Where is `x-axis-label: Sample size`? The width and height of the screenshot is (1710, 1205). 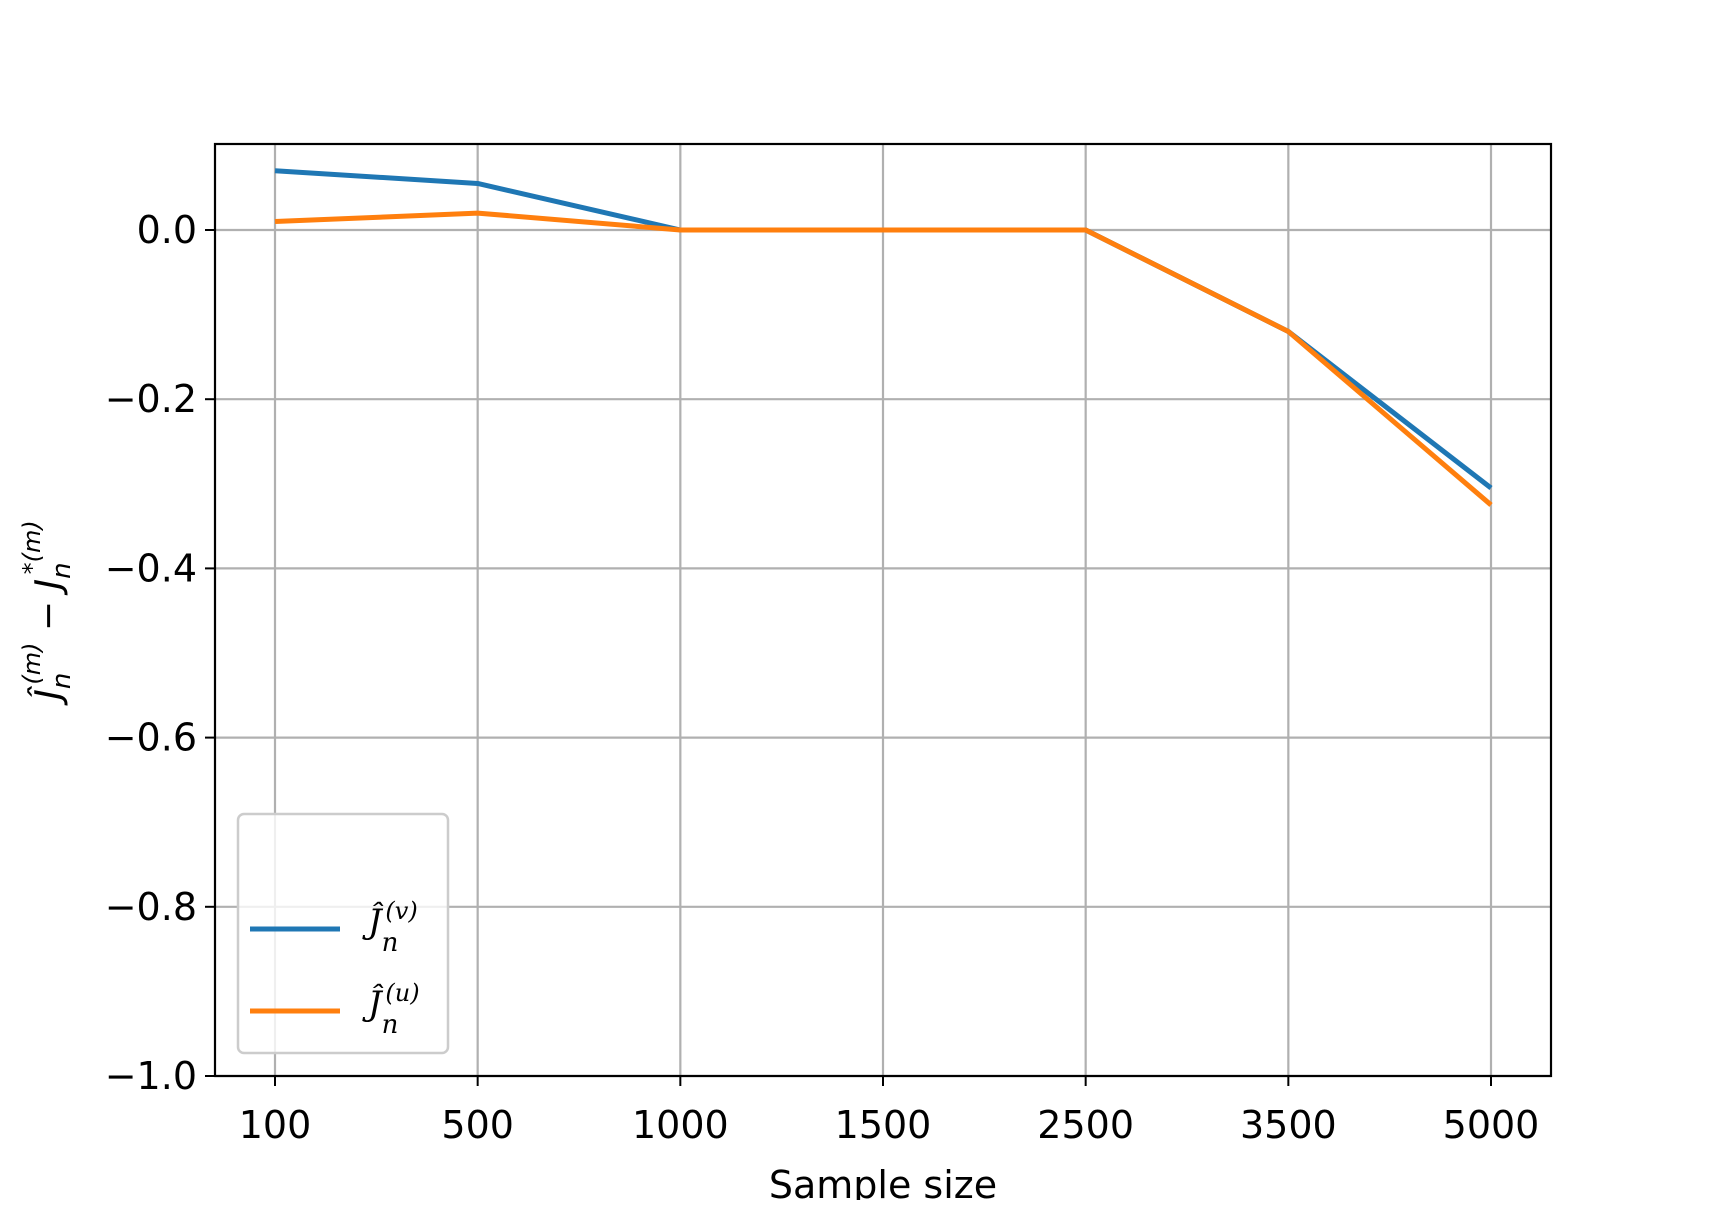 x-axis-label: Sample size is located at coordinates (883, 1181).